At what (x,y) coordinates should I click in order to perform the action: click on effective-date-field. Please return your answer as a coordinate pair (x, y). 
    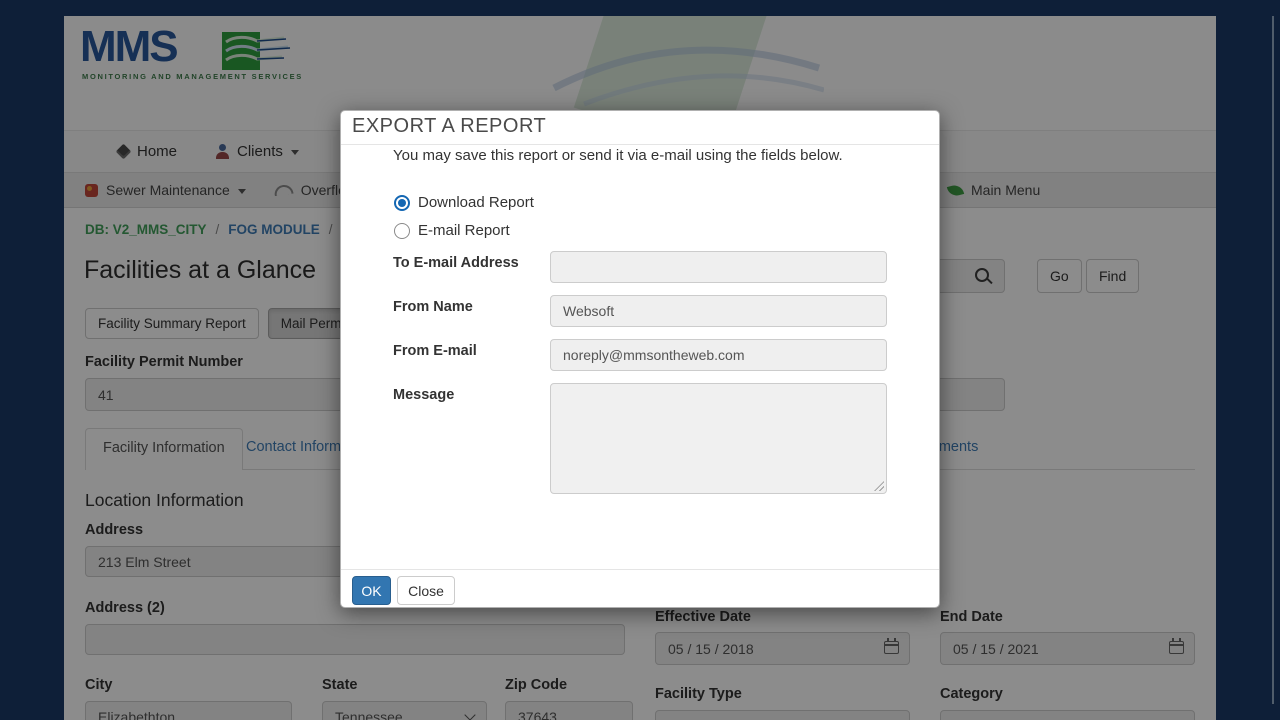
    Looking at the image, I should click on (782, 648).